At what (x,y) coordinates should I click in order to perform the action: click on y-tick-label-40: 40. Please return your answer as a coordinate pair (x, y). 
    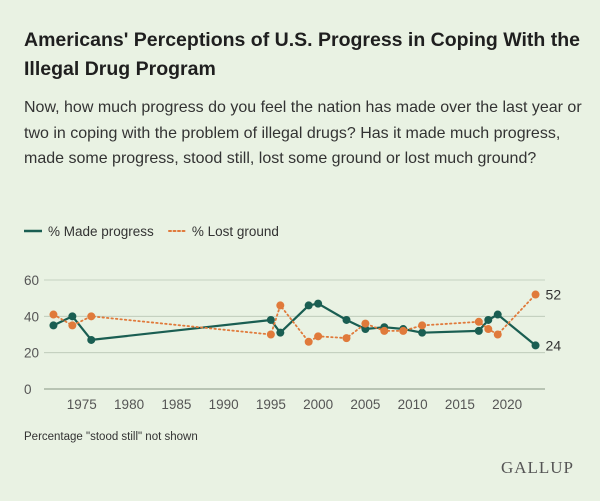
    Looking at the image, I should click on (31, 316).